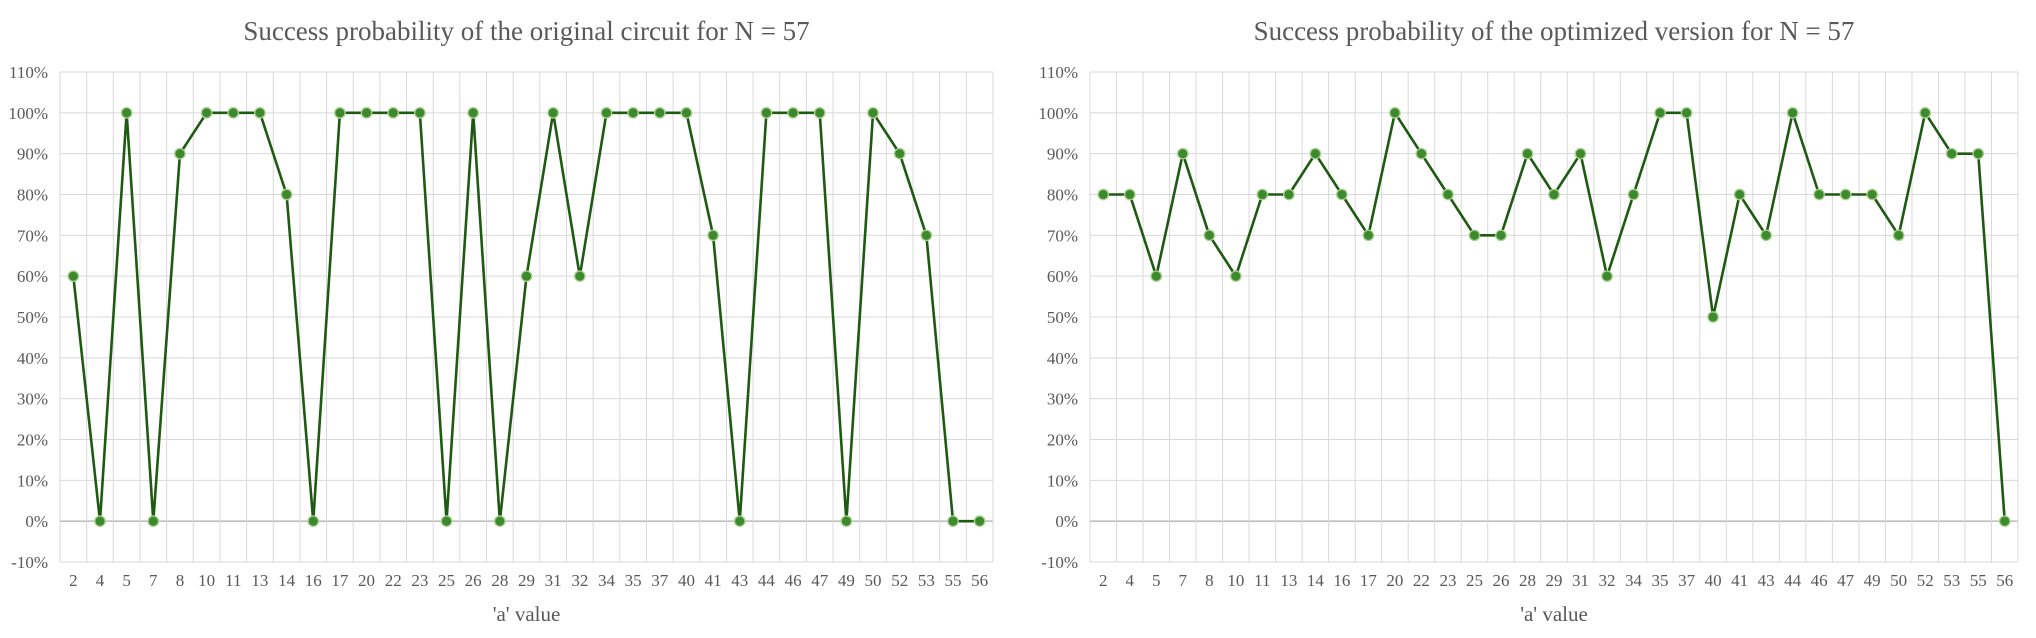 The height and width of the screenshot is (638, 2036). Describe the element at coordinates (1739, 580) in the screenshot. I see `x-tick-label: 41` at that location.